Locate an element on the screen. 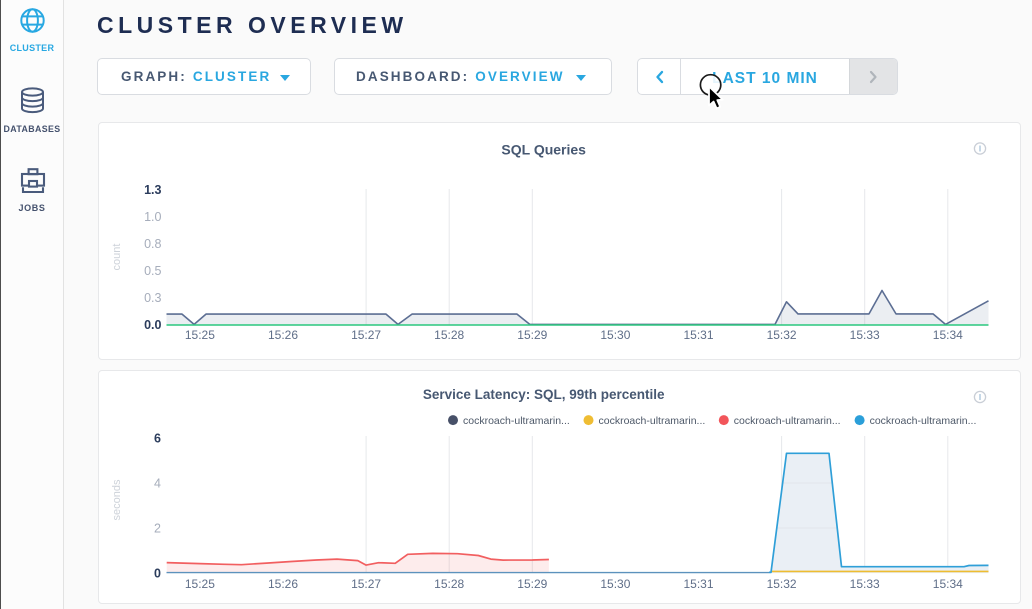 This screenshot has height=609, width=1032. svg-text: 4 is located at coordinates (157, 483).